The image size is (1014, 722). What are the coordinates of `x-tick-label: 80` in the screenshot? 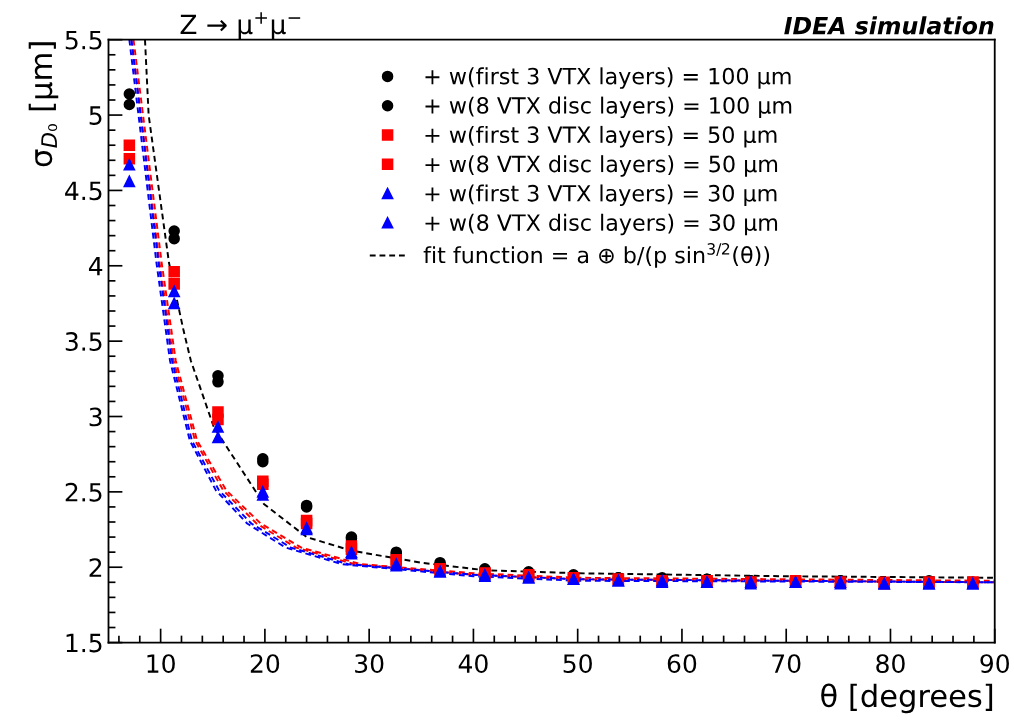 It's located at (890, 664).